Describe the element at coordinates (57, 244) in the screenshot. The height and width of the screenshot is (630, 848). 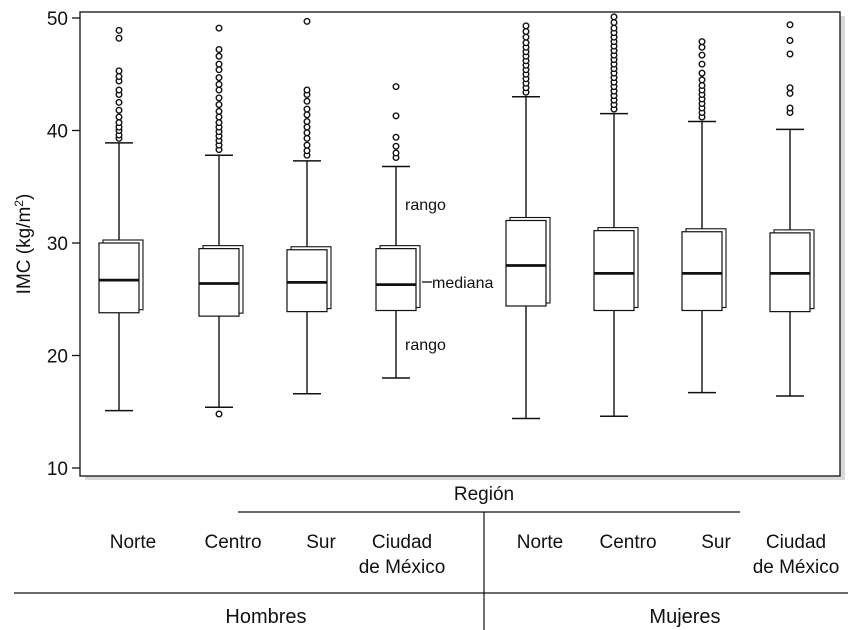
I see `y-tick-label: 30` at that location.